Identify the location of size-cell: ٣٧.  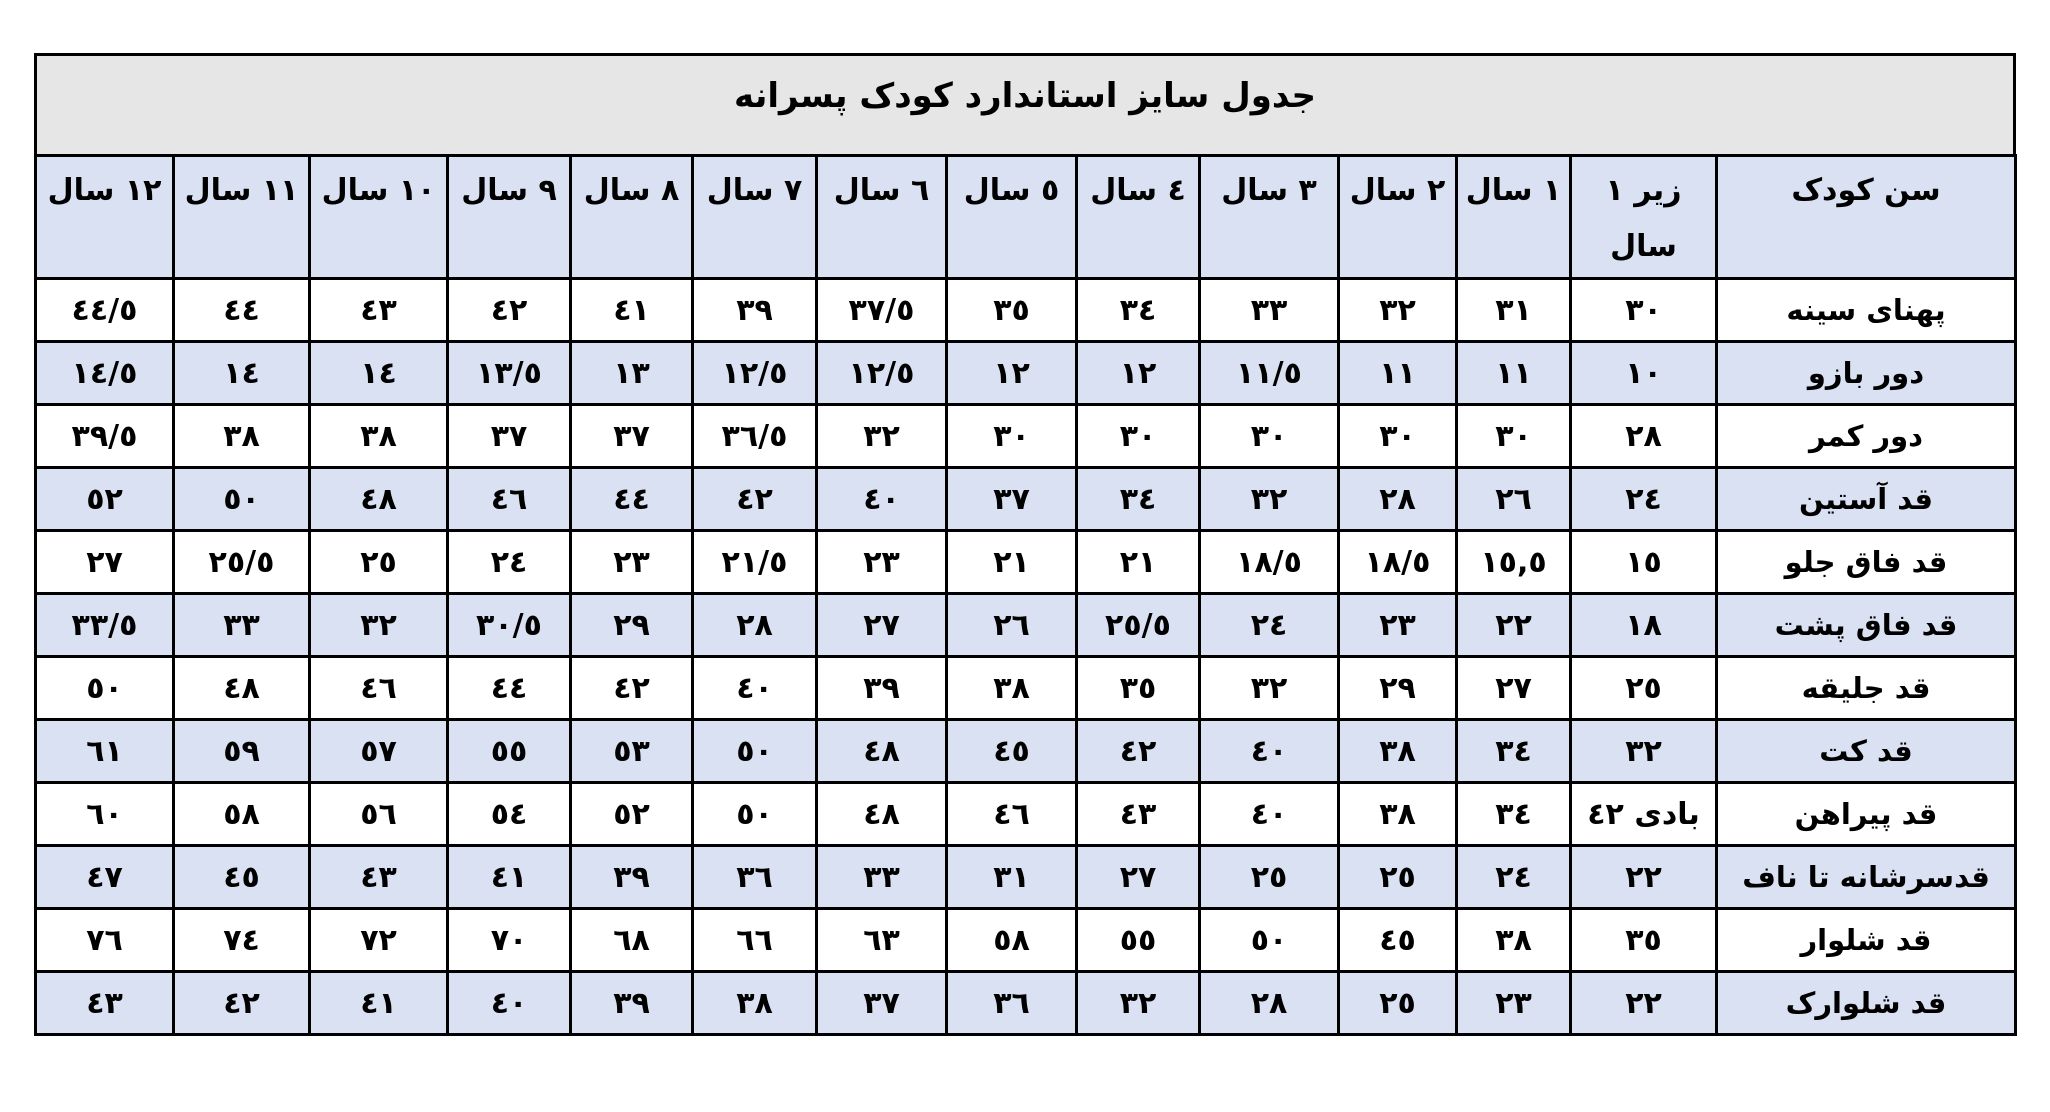
(1011, 499).